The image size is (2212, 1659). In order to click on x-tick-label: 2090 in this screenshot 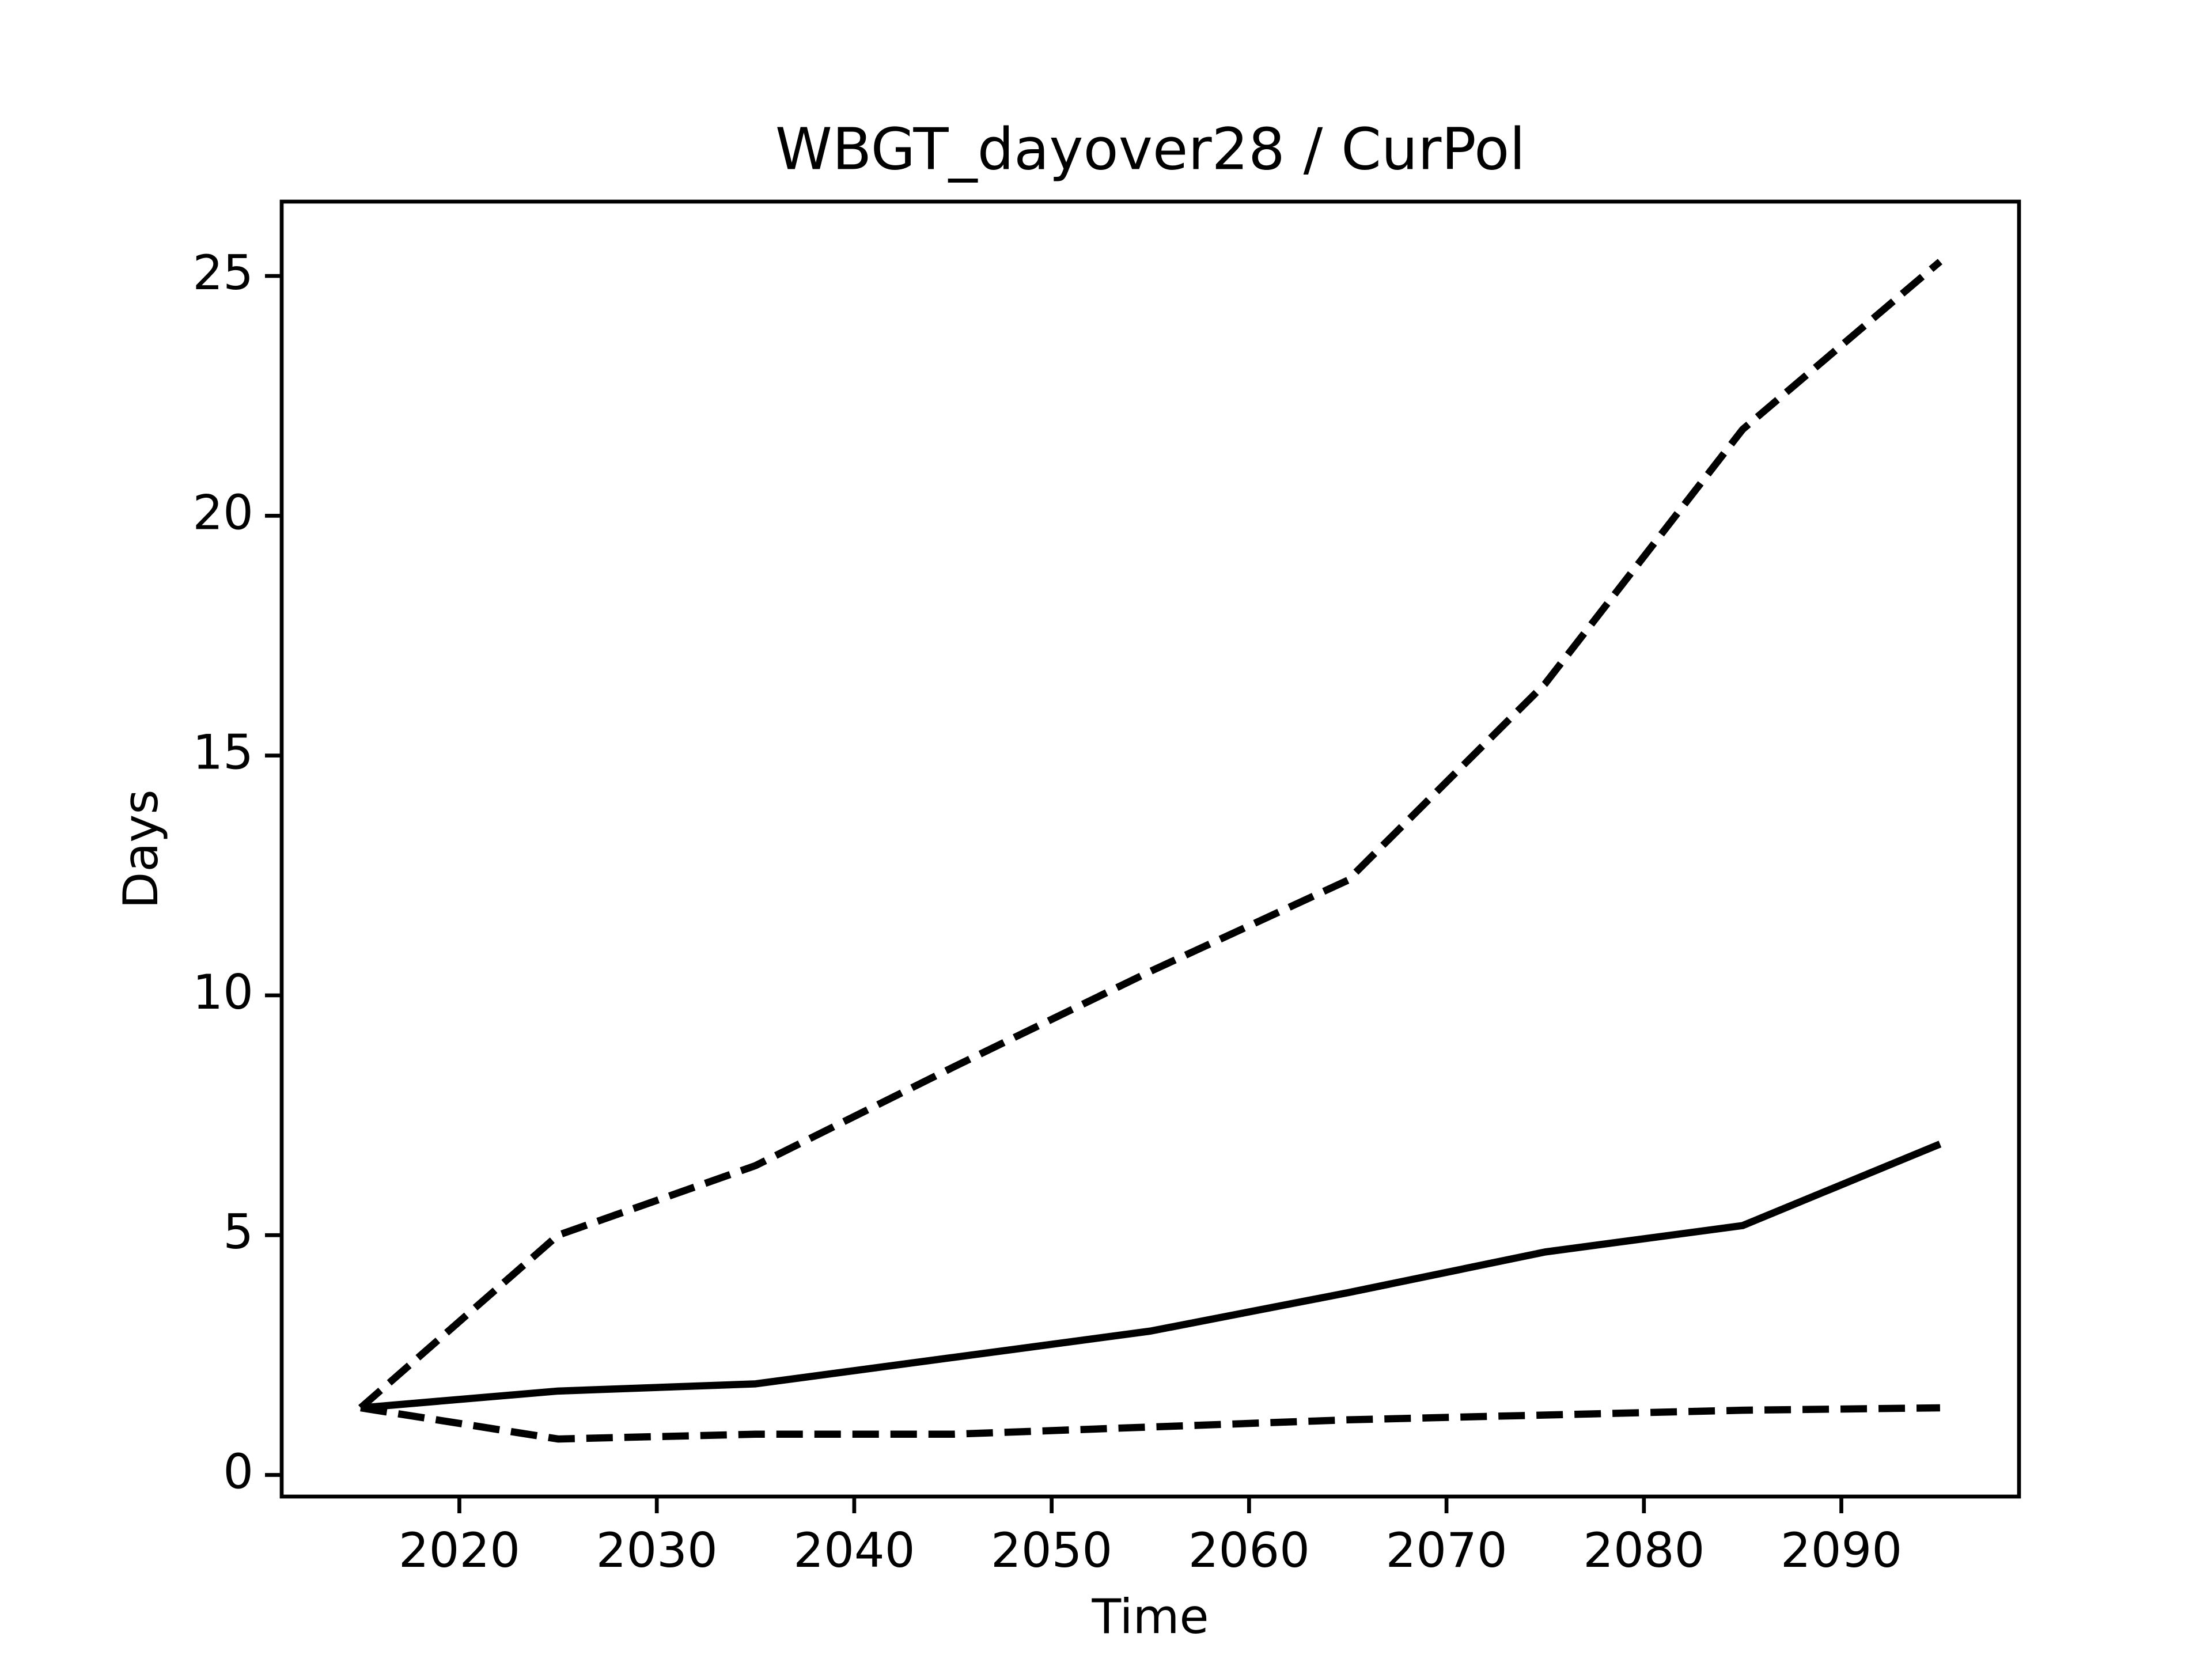, I will do `click(1841, 1550)`.